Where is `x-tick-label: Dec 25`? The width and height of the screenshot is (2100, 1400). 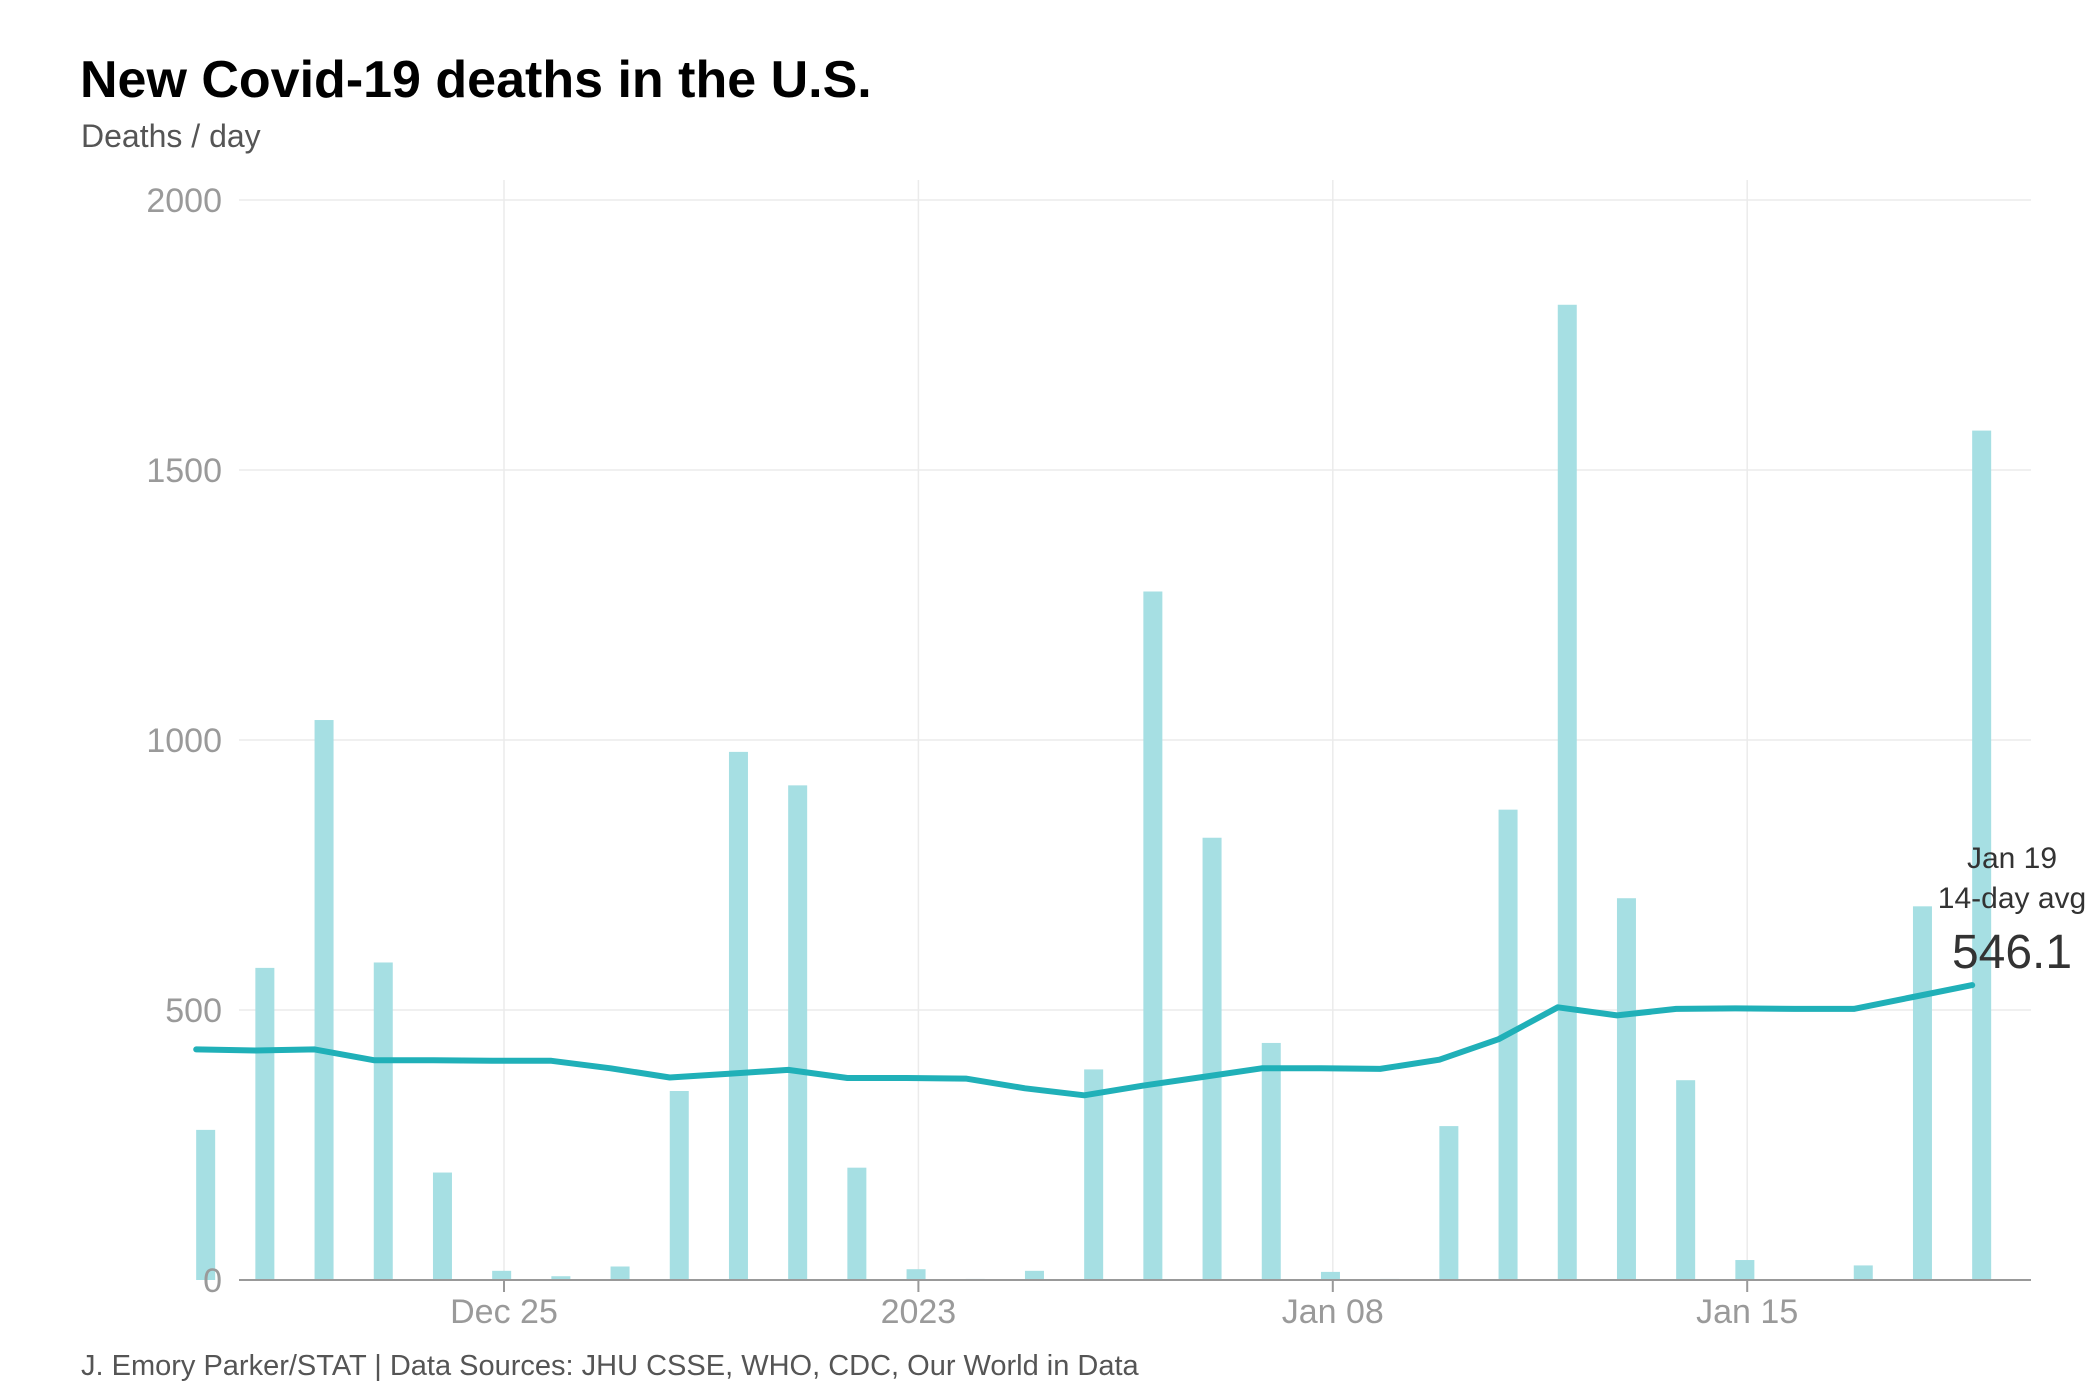
x-tick-label: Dec 25 is located at coordinates (504, 1312).